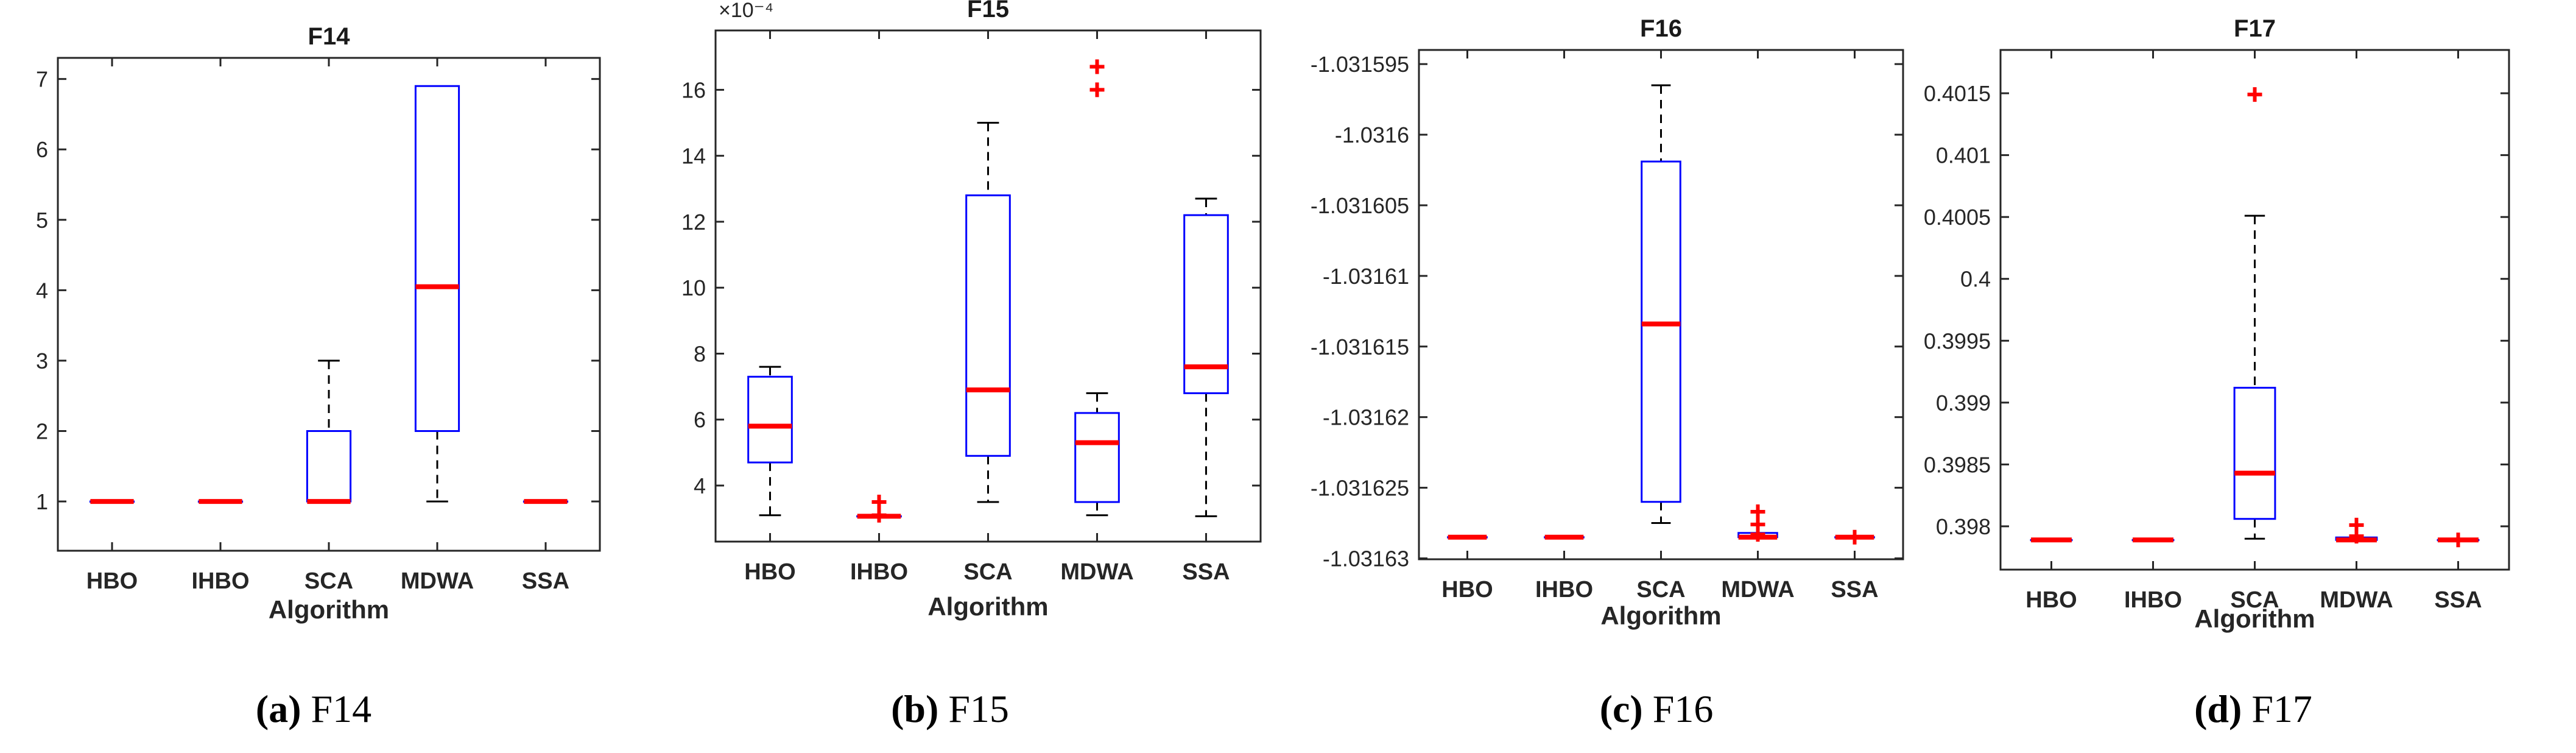 This screenshot has width=2576, height=753. I want to click on y-tick-label: 0.4005, so click(1957, 217).